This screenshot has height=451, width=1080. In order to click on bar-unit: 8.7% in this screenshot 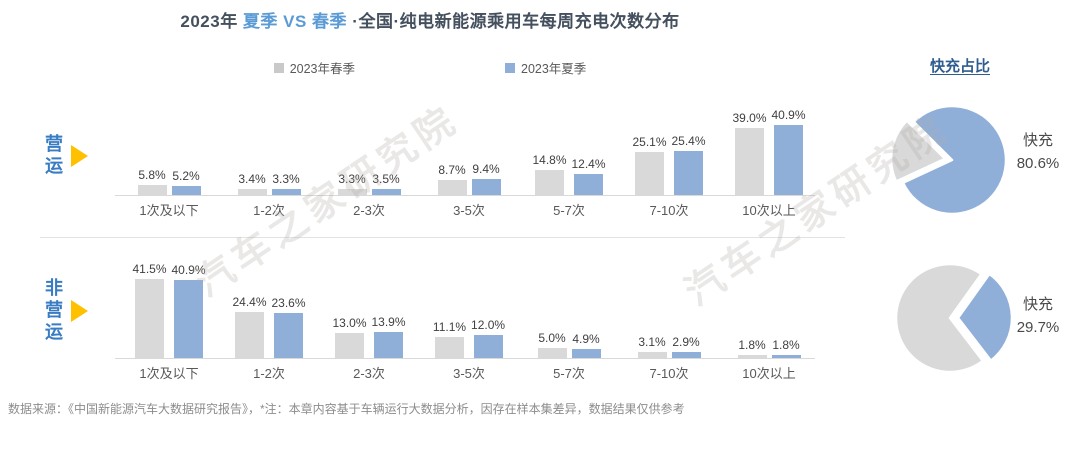, I will do `click(452, 179)`.